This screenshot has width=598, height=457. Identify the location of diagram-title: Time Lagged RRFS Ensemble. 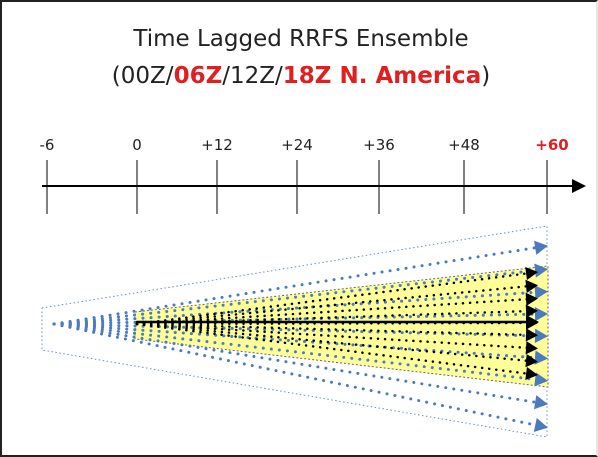
(301, 39).